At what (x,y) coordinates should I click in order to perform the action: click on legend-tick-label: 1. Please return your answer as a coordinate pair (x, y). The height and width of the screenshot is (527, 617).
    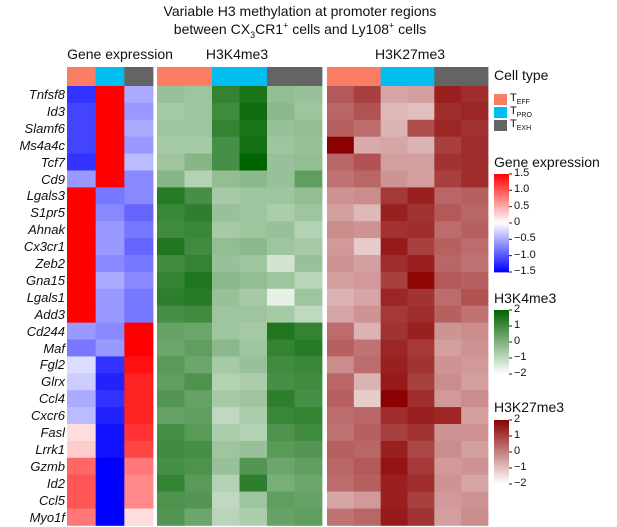
    Looking at the image, I should click on (517, 435).